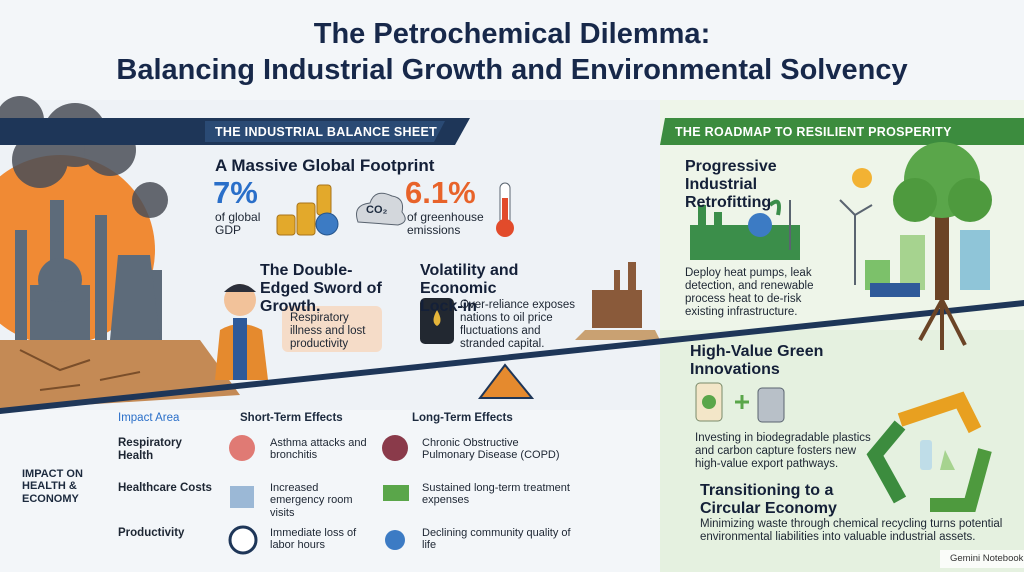 The image size is (1024, 572). Describe the element at coordinates (437, 321) in the screenshot. I see `oil-barrel` at that location.